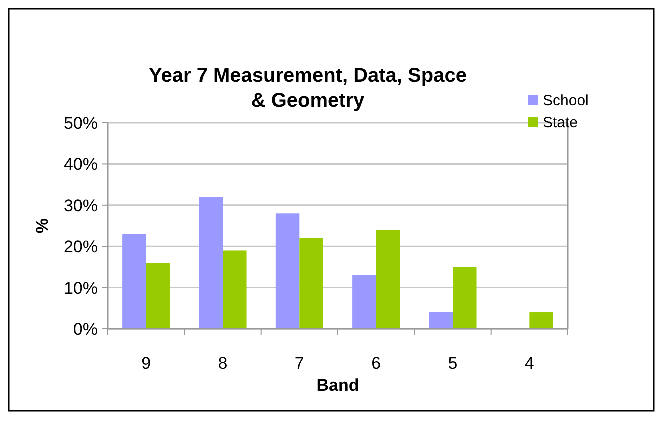 This screenshot has height=421, width=664. I want to click on x-tick-label: 4, so click(529, 363).